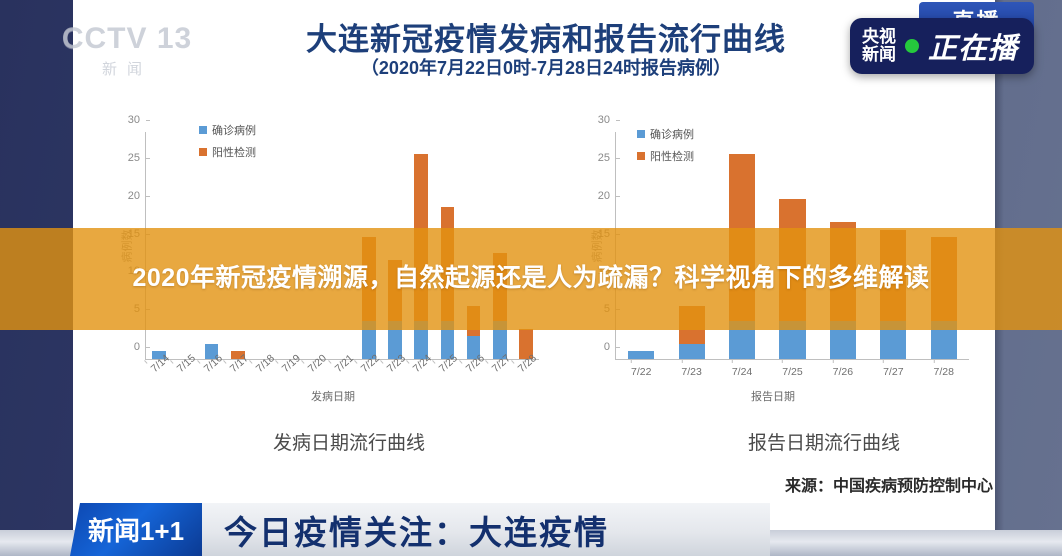  What do you see at coordinates (911, 46) in the screenshot?
I see `live-indicator-icon` at bounding box center [911, 46].